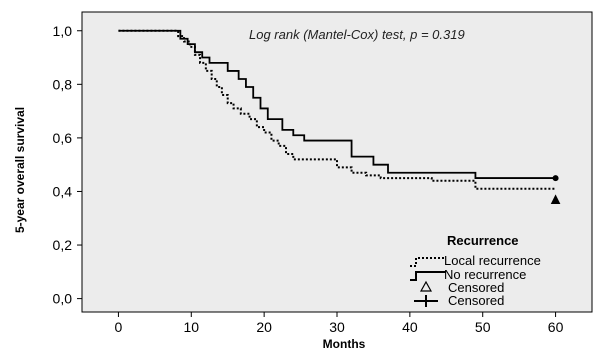 This screenshot has width=602, height=352. Describe the element at coordinates (337, 327) in the screenshot. I see `x-tick-label: 30` at that location.